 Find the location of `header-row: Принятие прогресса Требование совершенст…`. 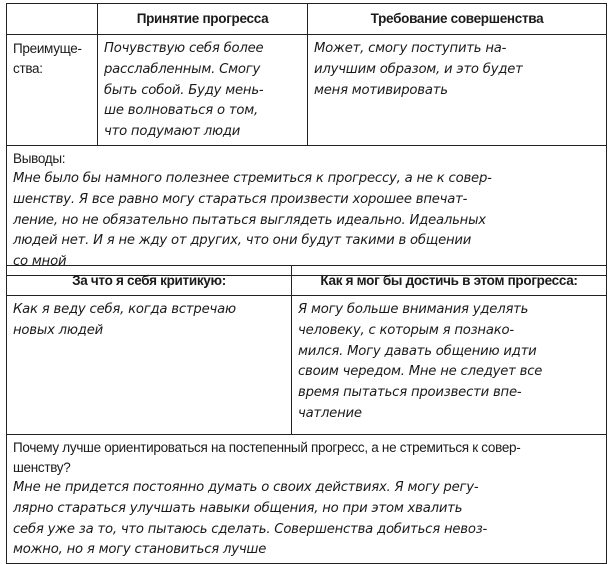

header-row: Принятие прогресса Требование совершенст… is located at coordinates (306, 19).